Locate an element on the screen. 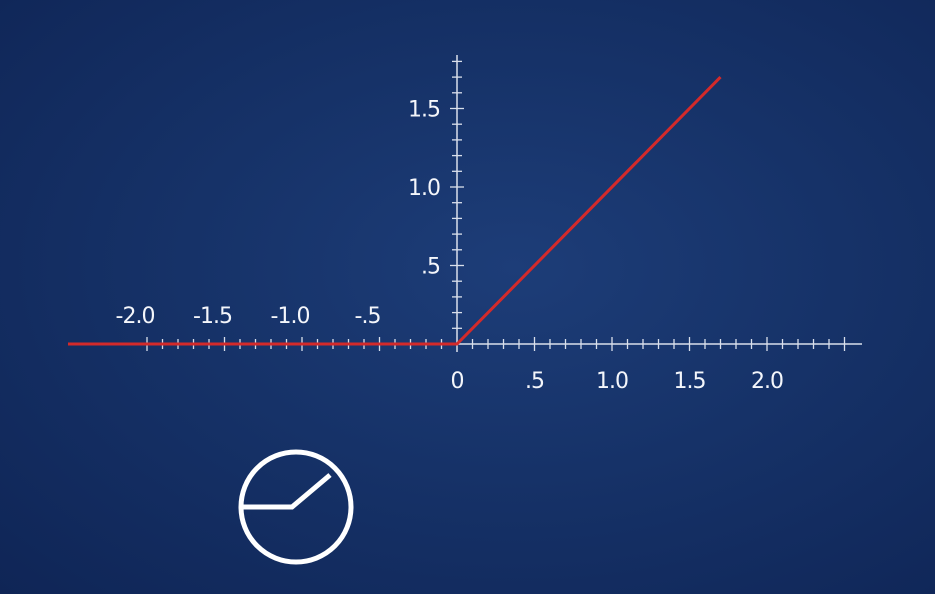 Image resolution: width=935 pixels, height=594 pixels. x-tick-label: 1.0 is located at coordinates (612, 381).